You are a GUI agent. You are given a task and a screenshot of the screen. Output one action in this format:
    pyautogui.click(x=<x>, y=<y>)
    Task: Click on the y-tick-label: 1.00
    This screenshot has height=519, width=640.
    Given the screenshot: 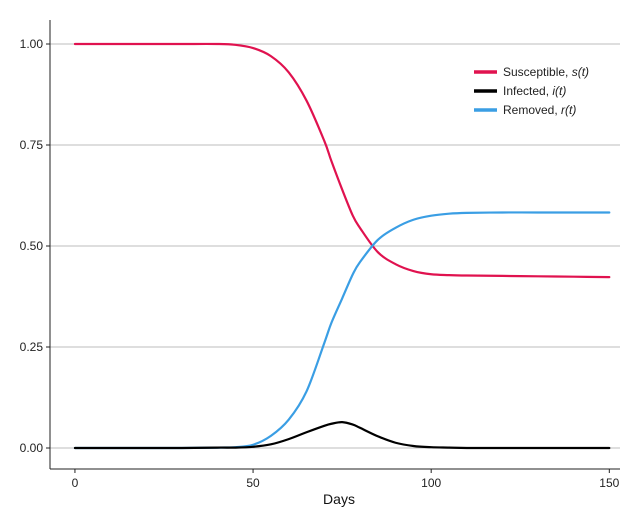 What is the action you would take?
    pyautogui.click(x=32, y=44)
    